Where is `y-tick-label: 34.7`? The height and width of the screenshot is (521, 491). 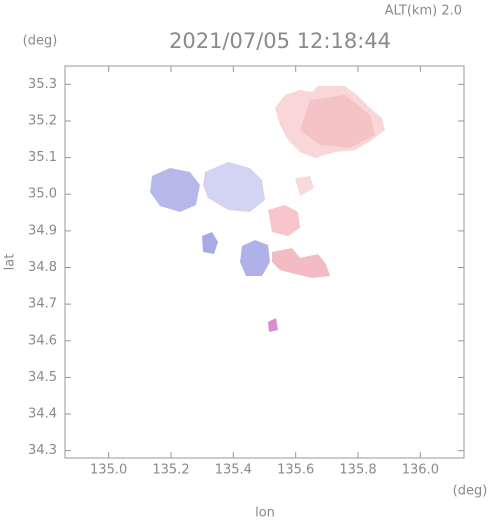
y-tick-label: 34.7 is located at coordinates (42, 304).